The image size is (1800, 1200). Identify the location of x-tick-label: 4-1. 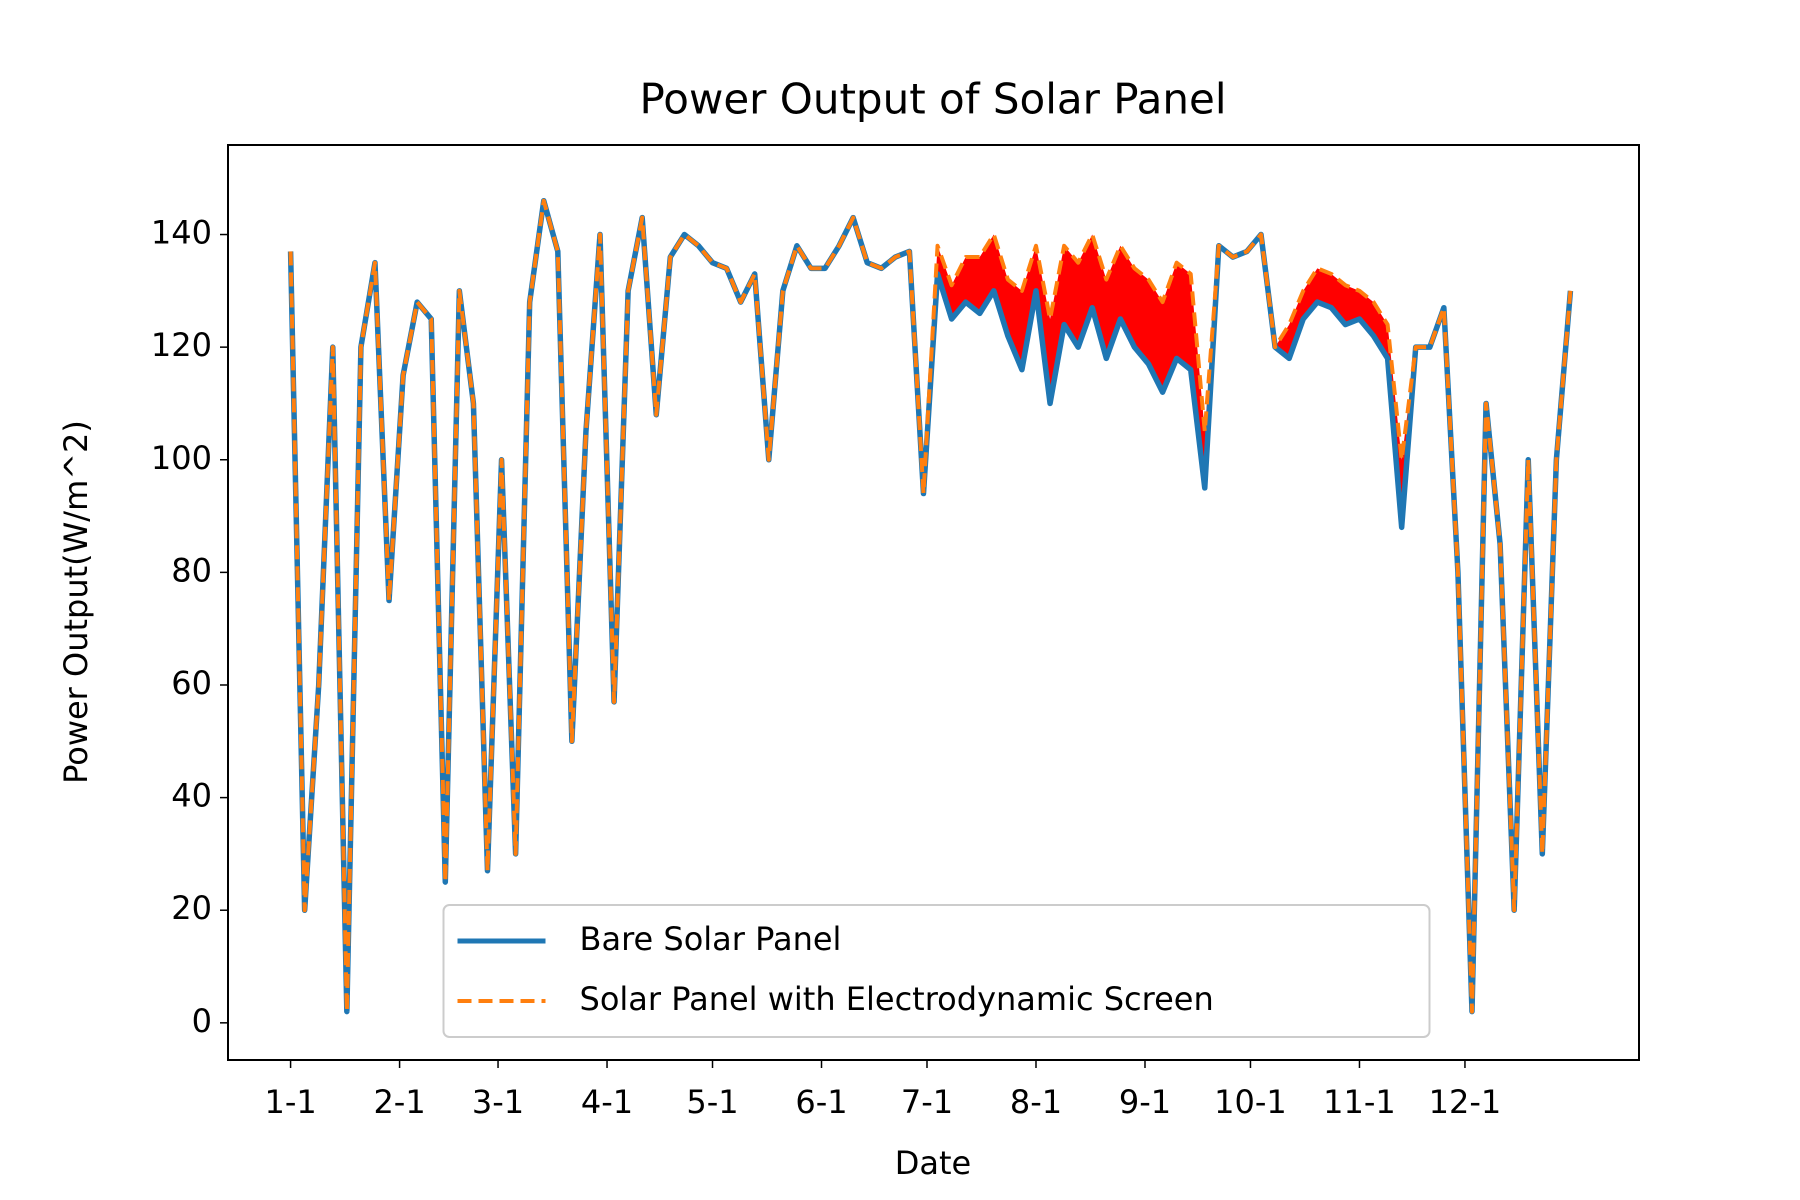
(607, 1102).